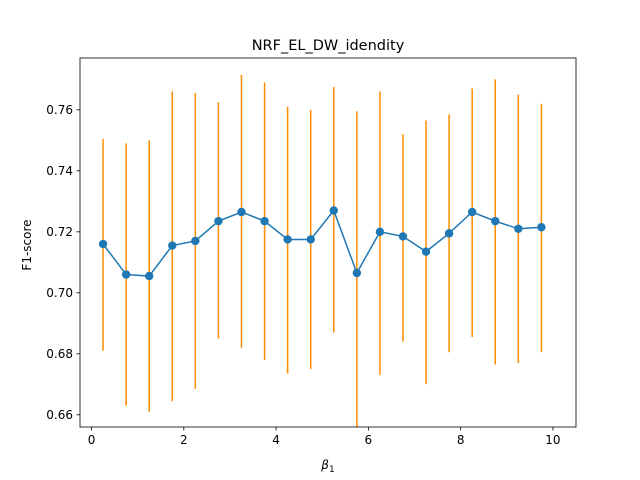 The height and width of the screenshot is (480, 640). What do you see at coordinates (59, 110) in the screenshot?
I see `y-tick-label: 0.76` at bounding box center [59, 110].